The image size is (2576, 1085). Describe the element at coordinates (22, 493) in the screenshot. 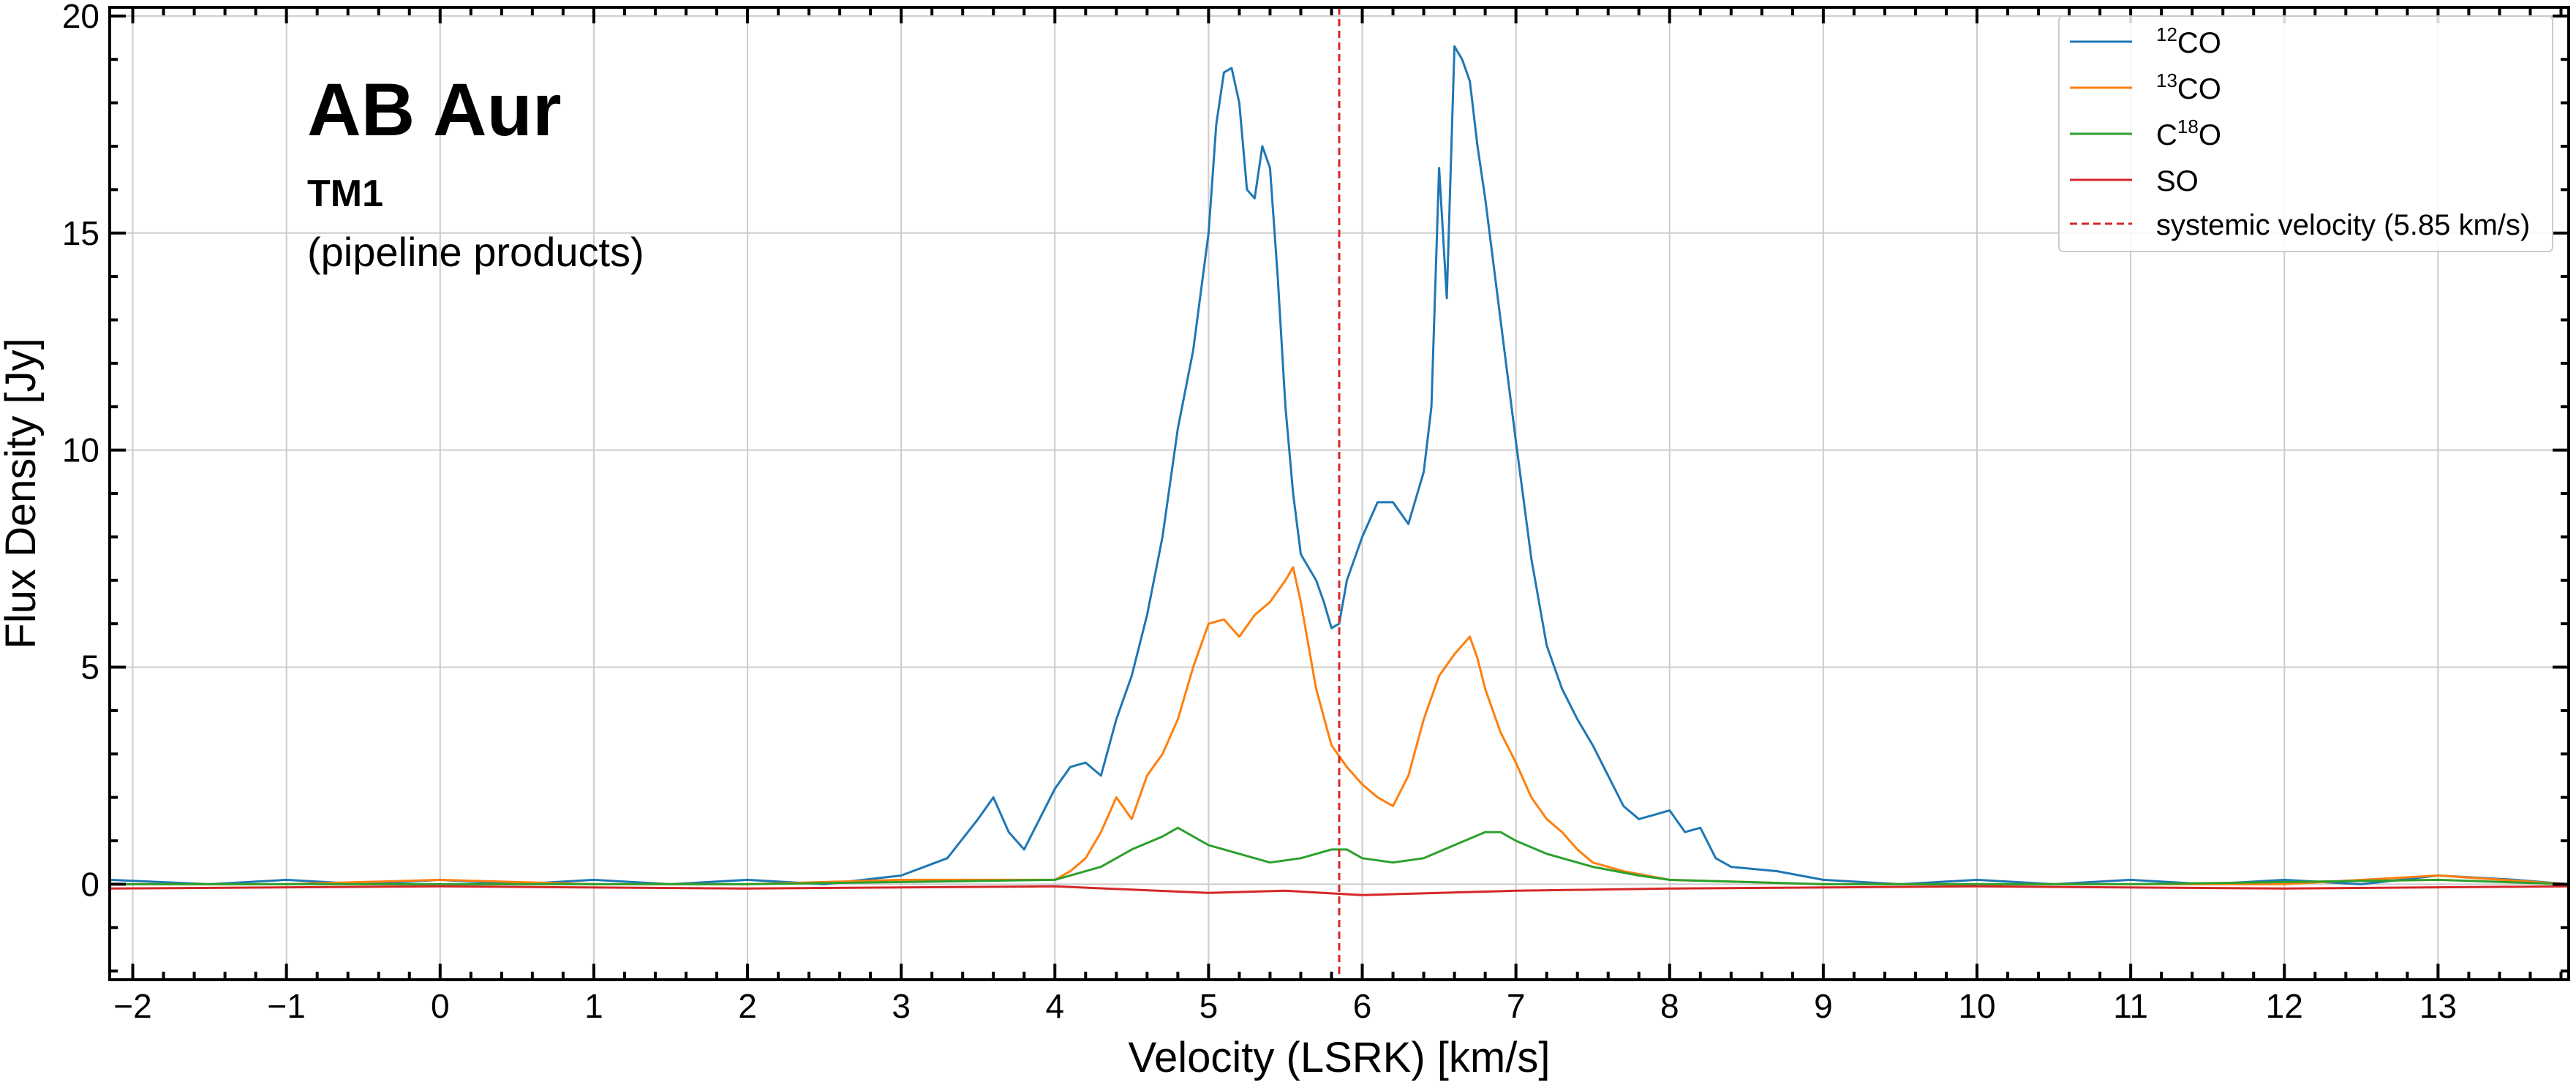

I see `y-axis-label: Flux Density [Jy]` at that location.